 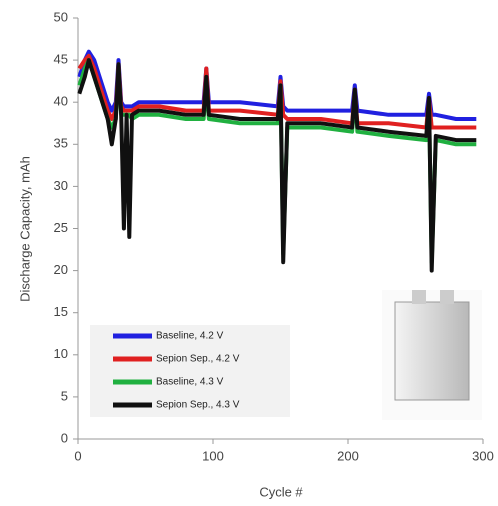 What do you see at coordinates (61, 101) in the screenshot?
I see `y-tick-label: 40` at bounding box center [61, 101].